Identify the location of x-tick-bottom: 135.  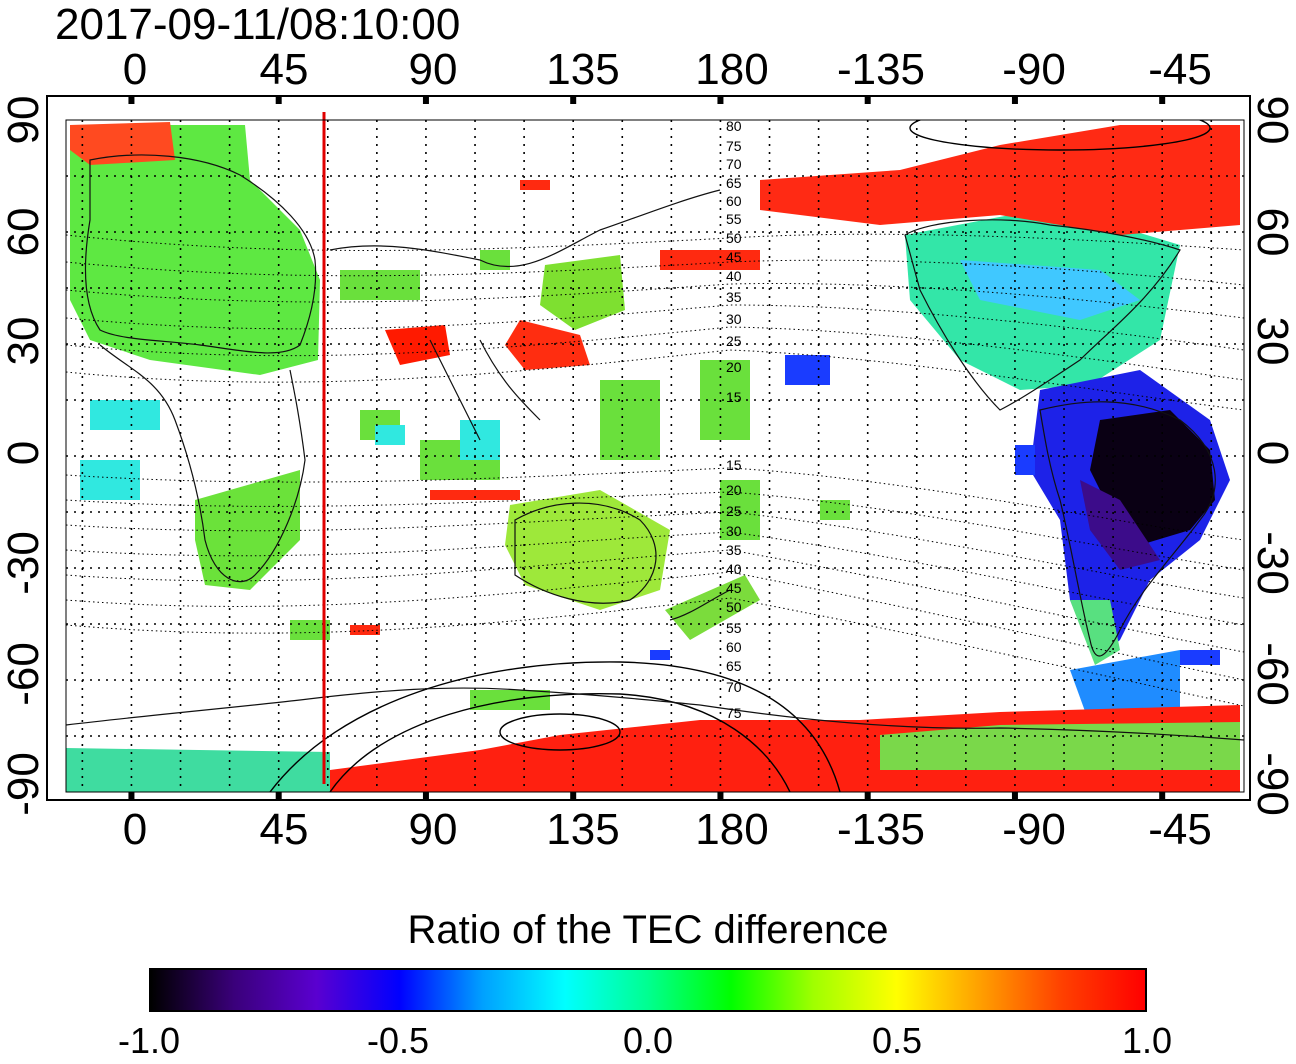
(583, 829).